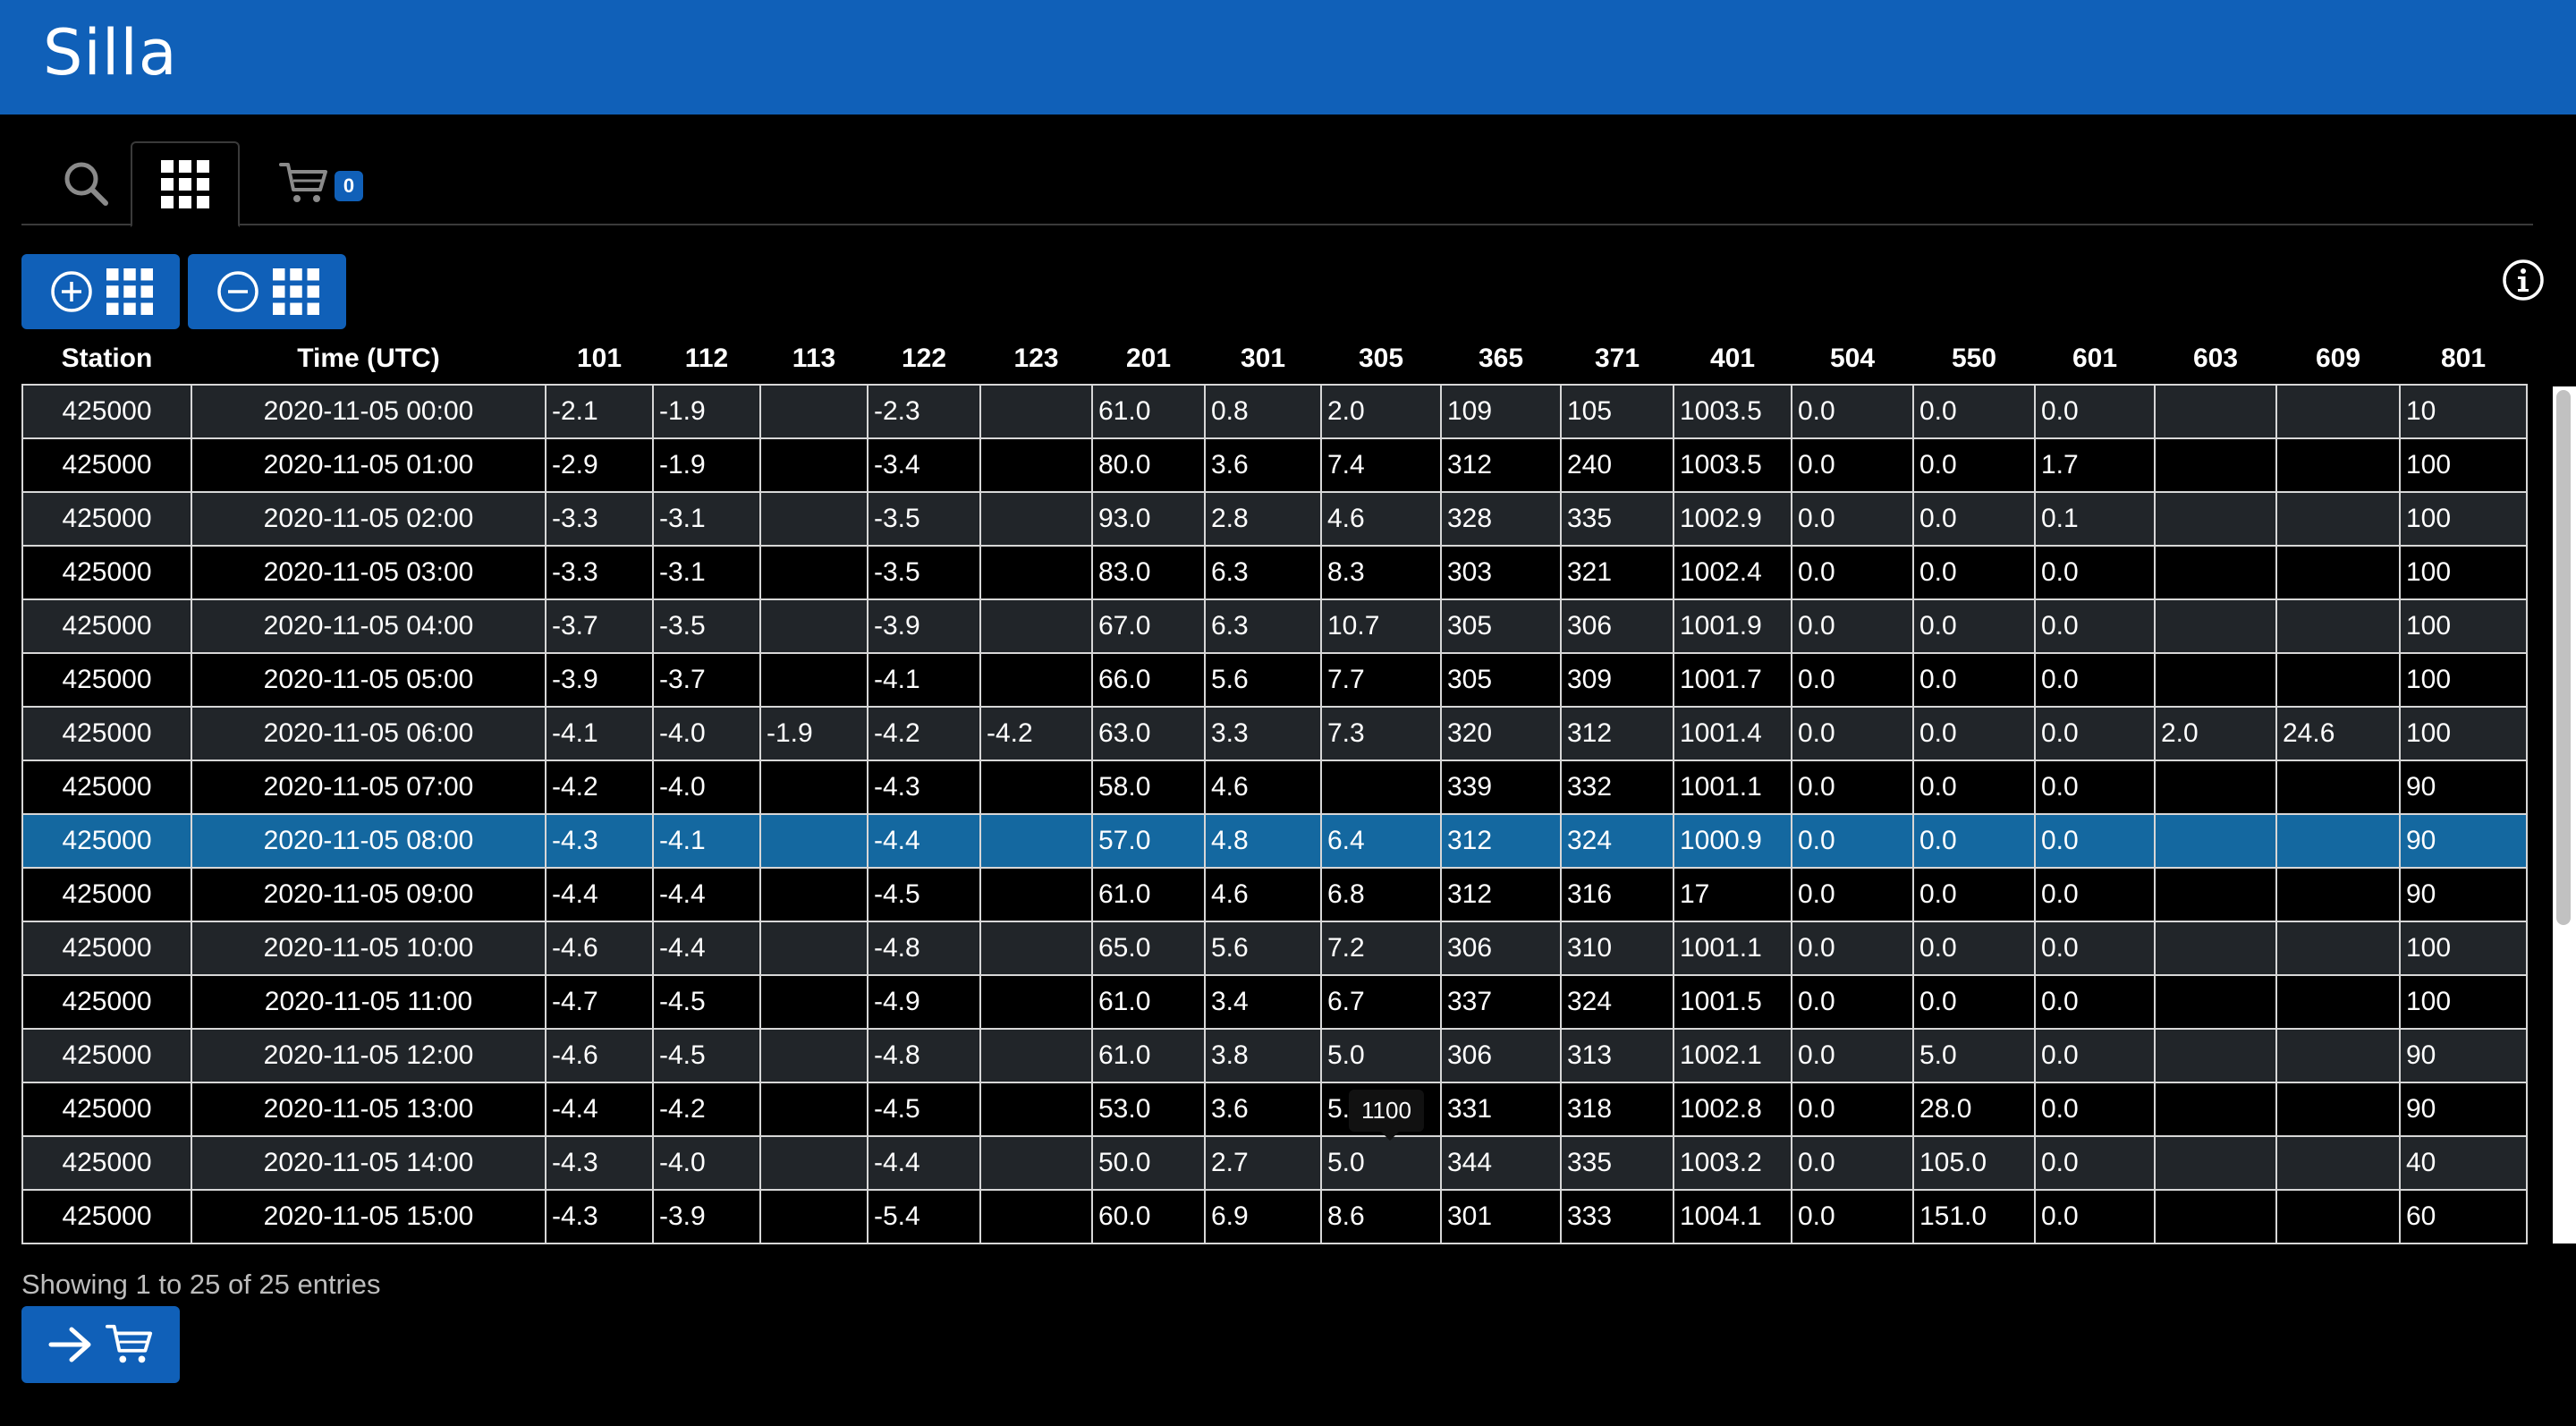  What do you see at coordinates (599, 949) in the screenshot?
I see `table-cell: -4.6` at bounding box center [599, 949].